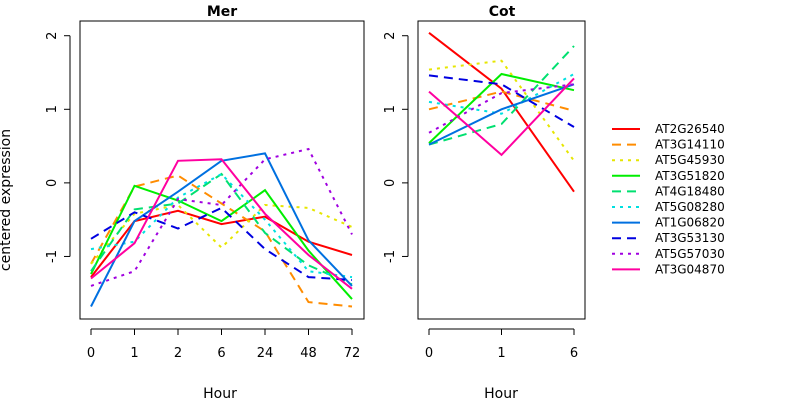 Image resolution: width=800 pixels, height=400 pixels. What do you see at coordinates (690, 207) in the screenshot?
I see `legend-label-at5g08280: AT5G08280` at bounding box center [690, 207].